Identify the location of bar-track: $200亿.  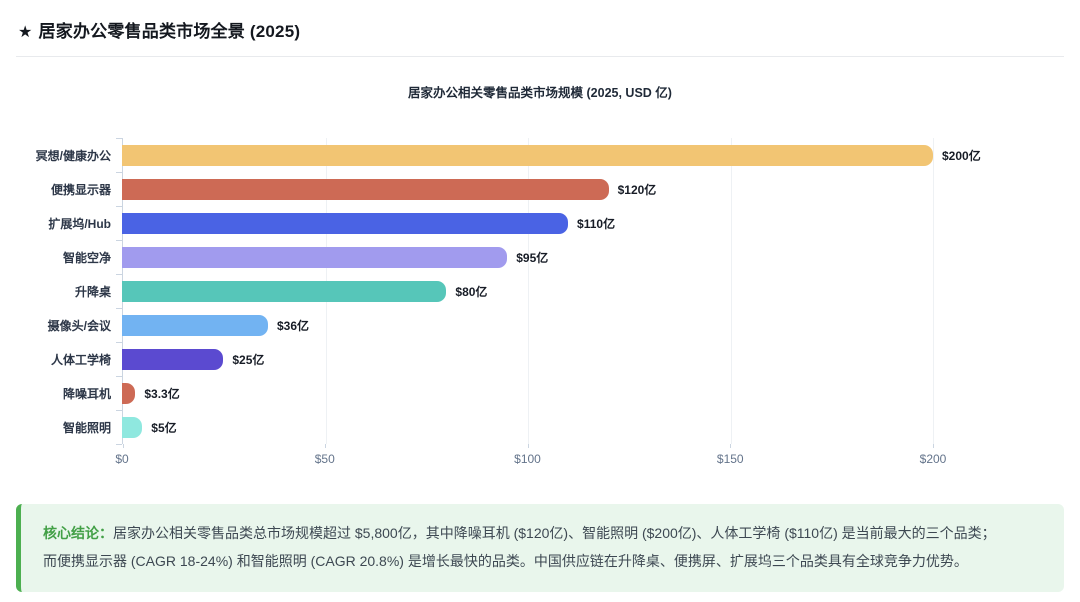
(551, 155).